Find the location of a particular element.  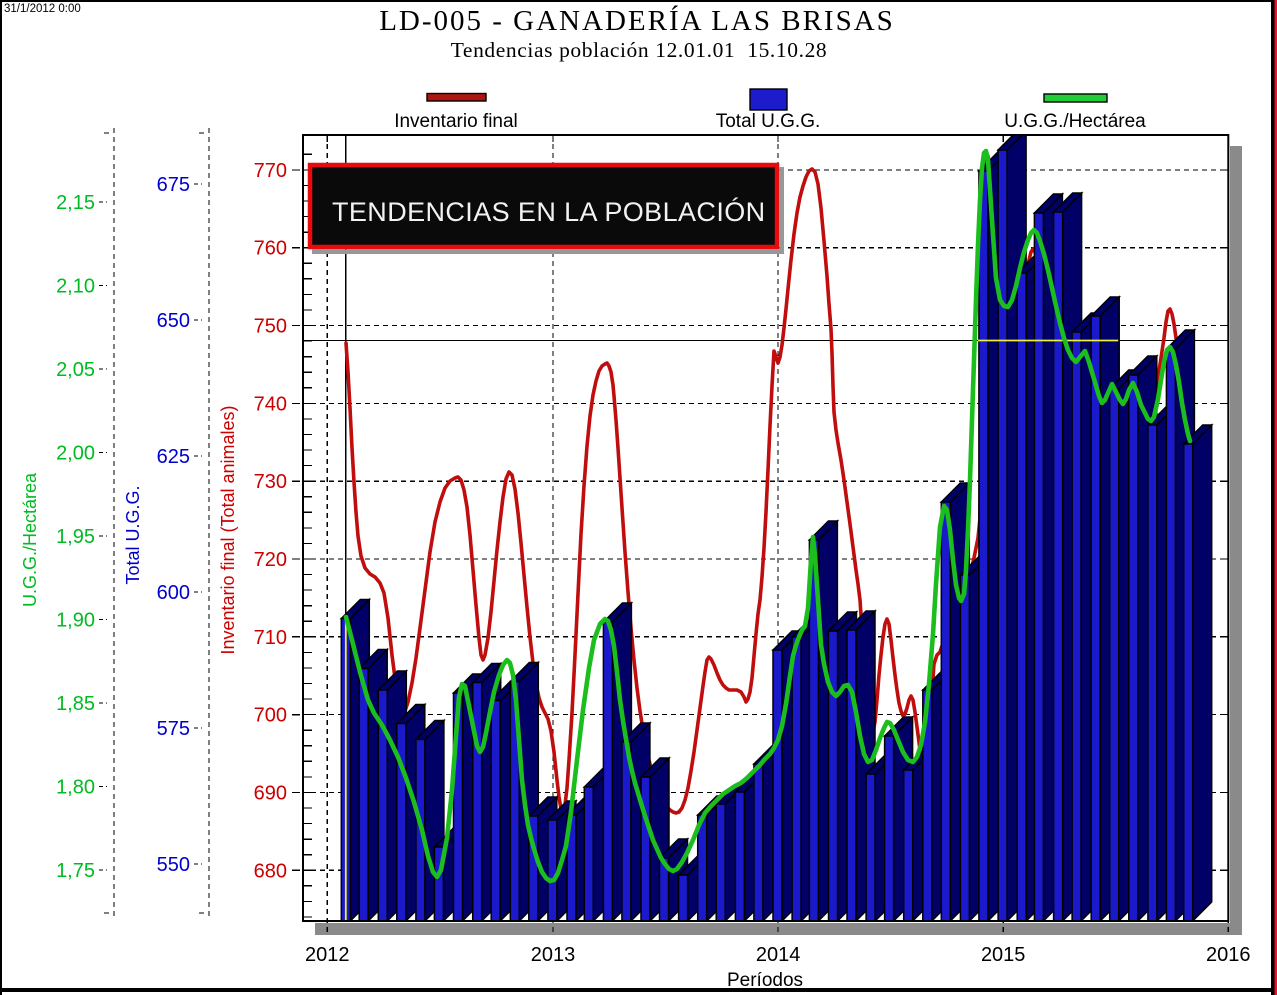

svg-text:Tendencias población 12.01.01: Tendencias población 12.01.01 15.10.28 is located at coordinates (639, 50).